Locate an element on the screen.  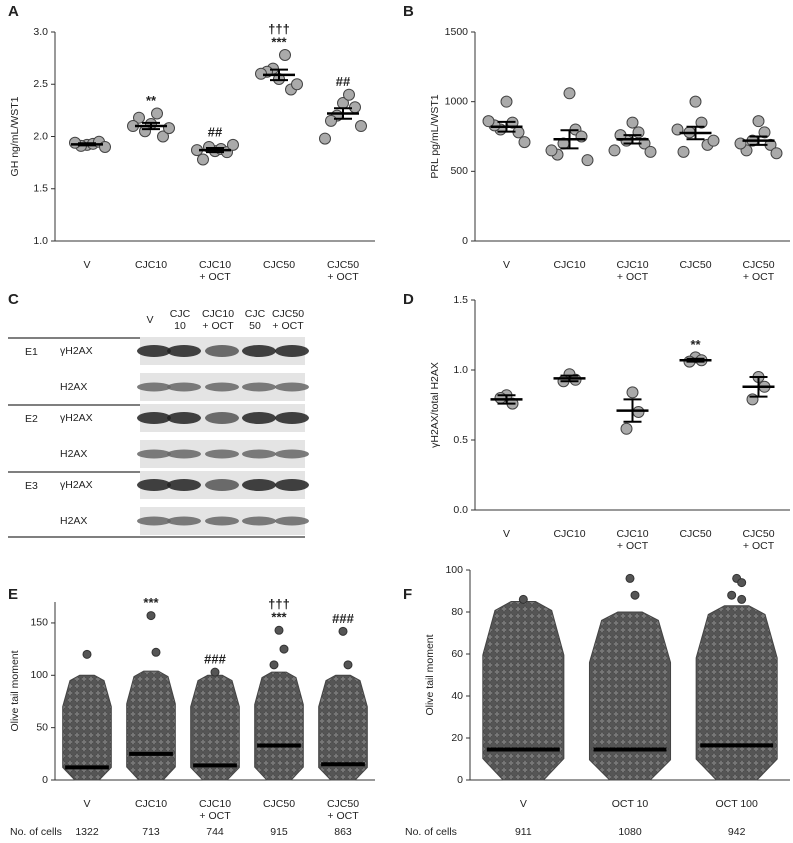
cell-count: 713 is located at coordinates (151, 832).